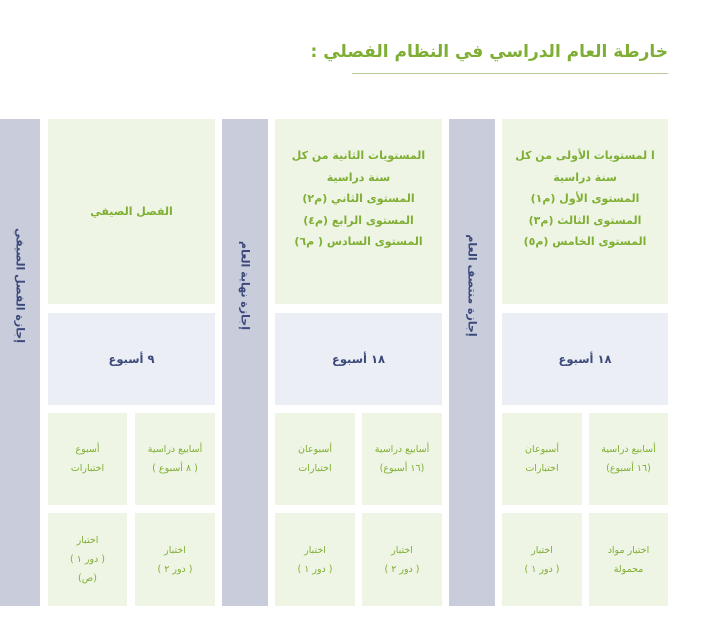  What do you see at coordinates (585, 359) in the screenshot?
I see `first-semester-weeks: ١٨ أسبوع` at bounding box center [585, 359].